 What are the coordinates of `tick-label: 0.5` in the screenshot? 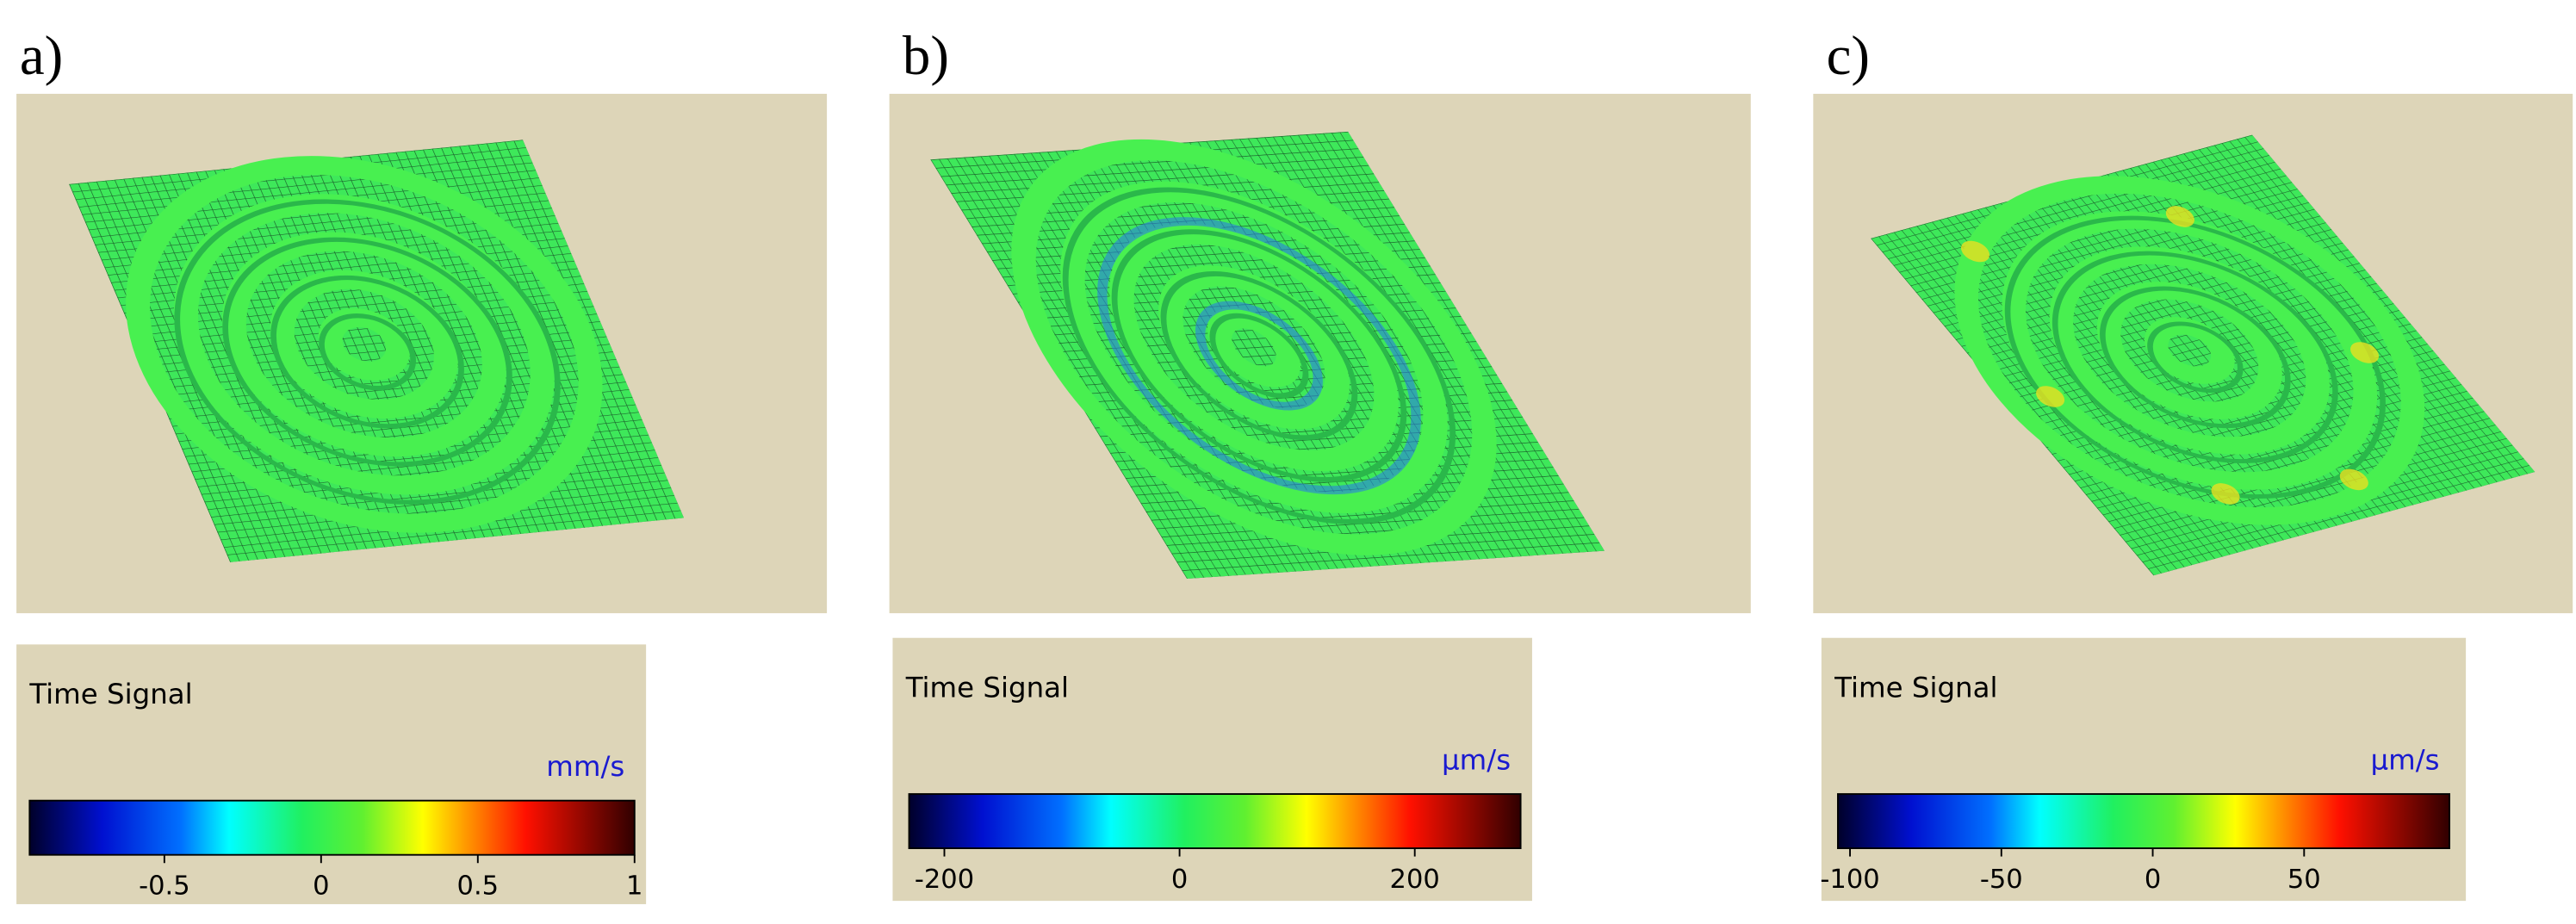 It's located at (479, 886).